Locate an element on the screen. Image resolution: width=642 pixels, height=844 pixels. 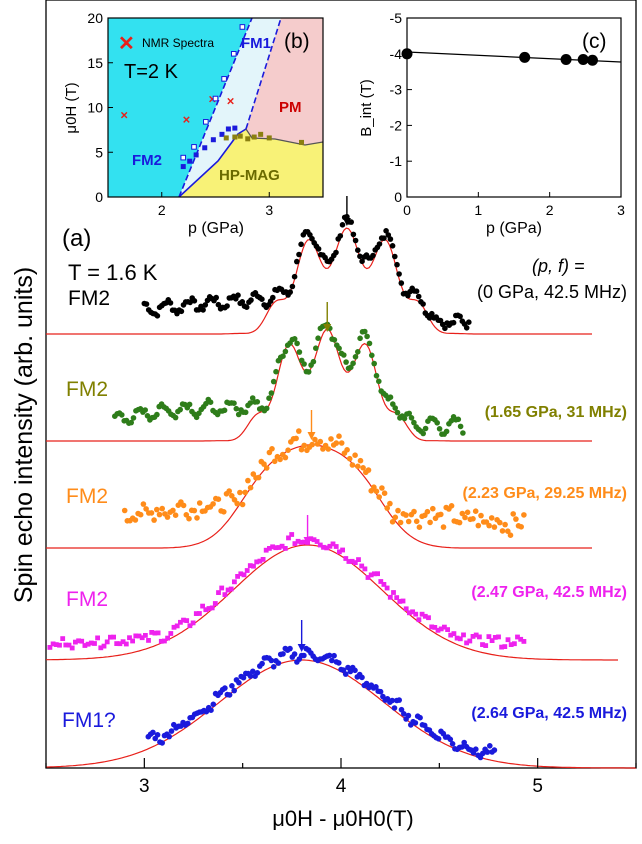
inset-b-temperature: T=2 K is located at coordinates (151, 72).